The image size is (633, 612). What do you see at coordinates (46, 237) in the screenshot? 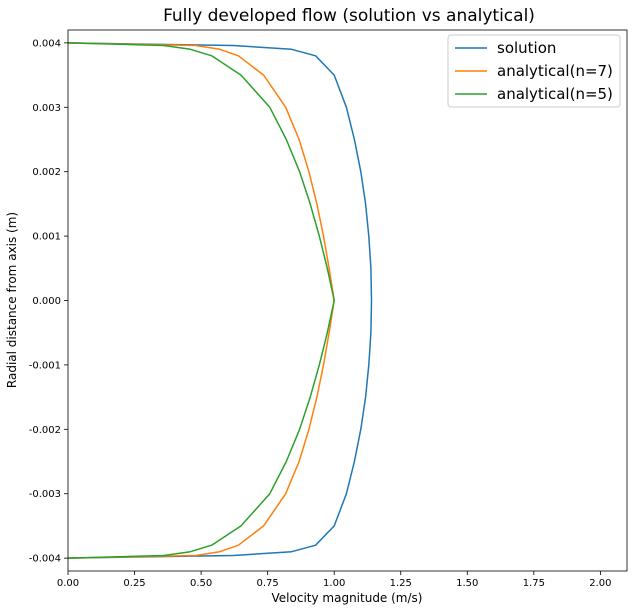
I see `y-tick-label: 0.001` at bounding box center [46, 237].